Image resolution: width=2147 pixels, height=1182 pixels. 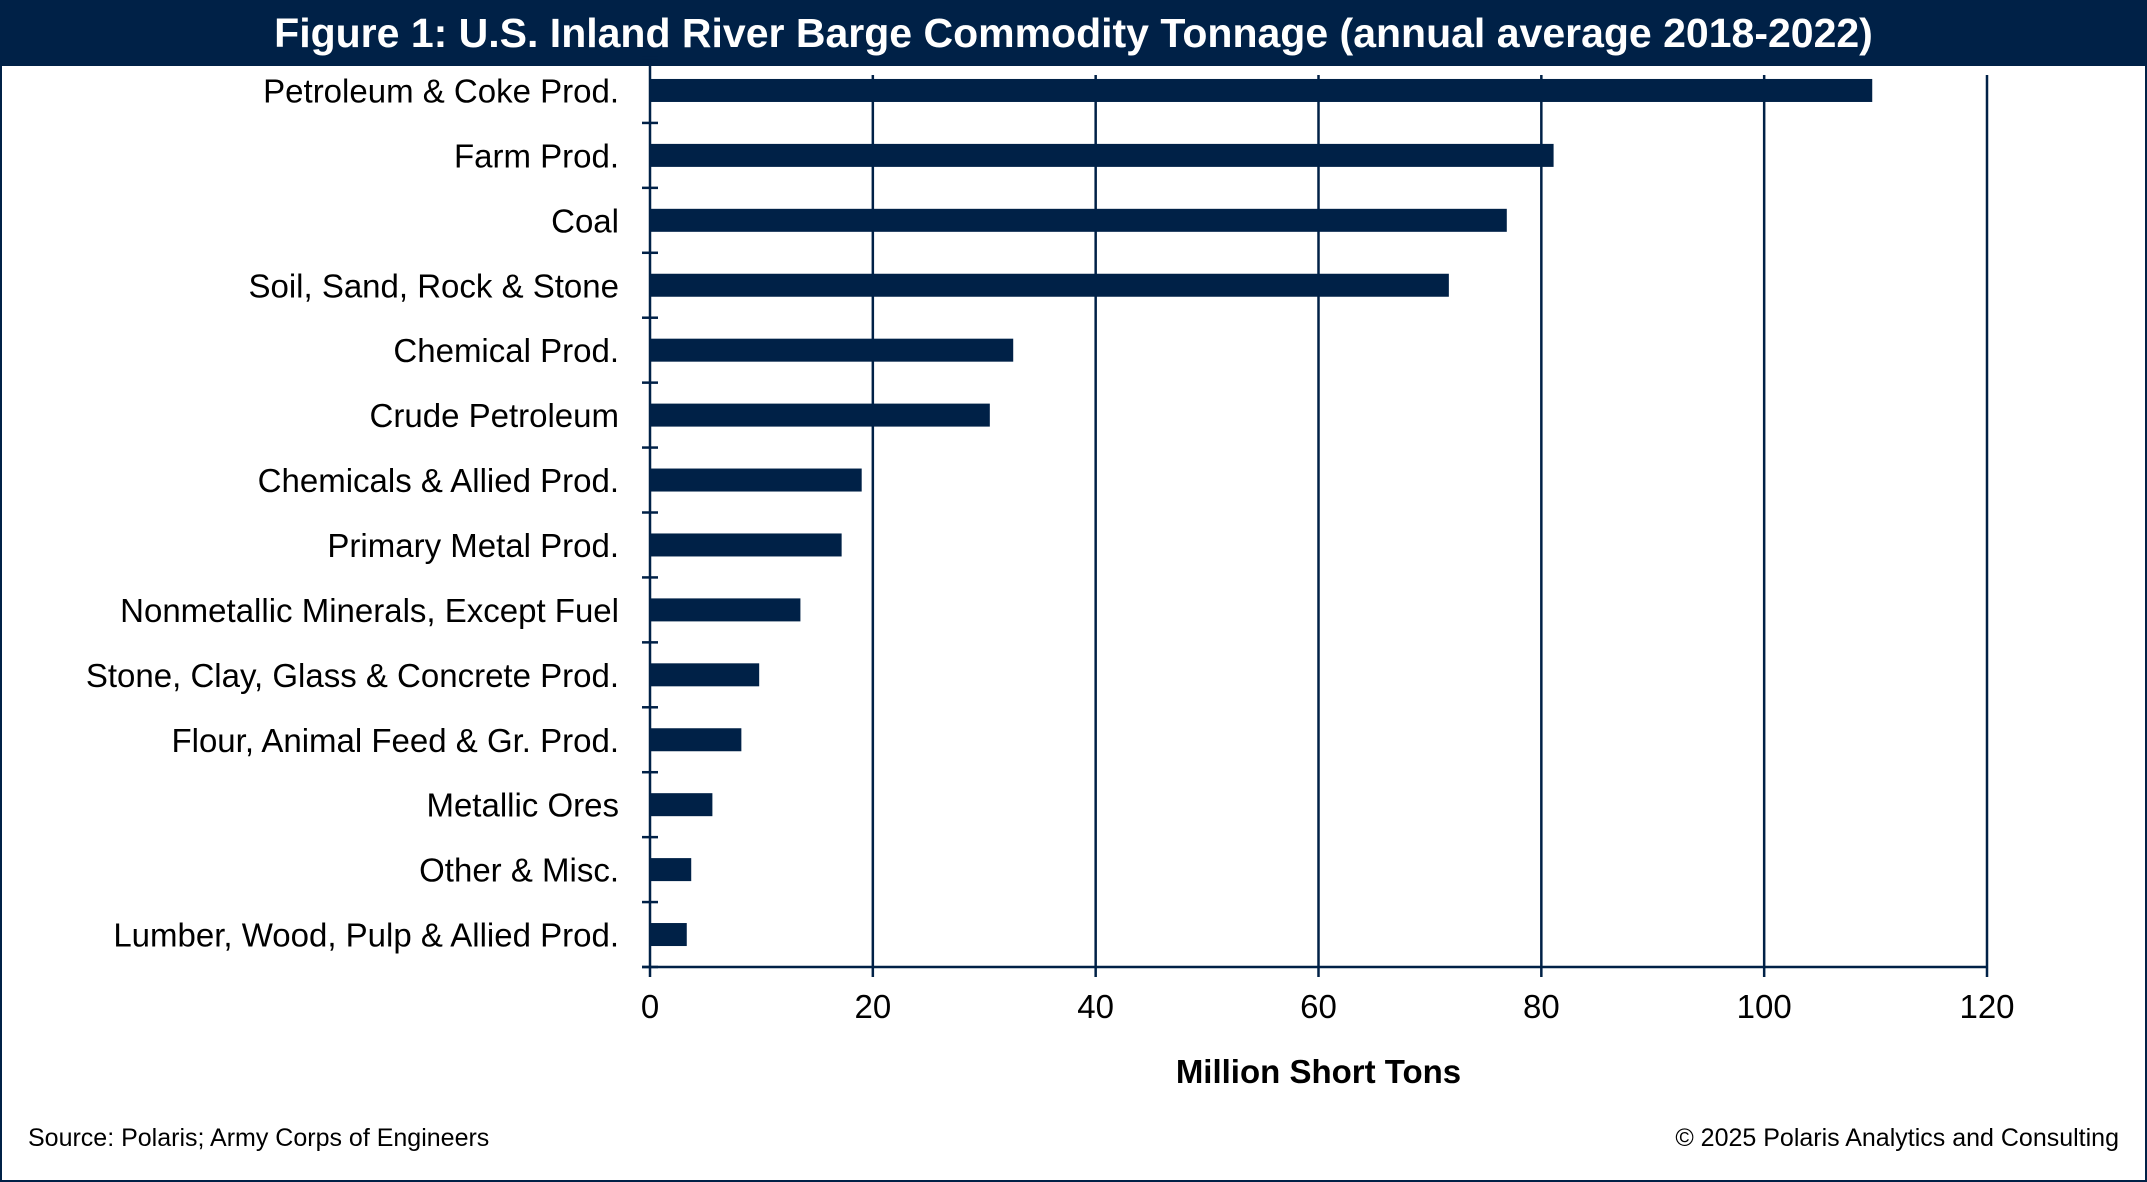 What do you see at coordinates (352, 675) in the screenshot?
I see `category-label: Stone, Clay, Glass & Concrete Prod.` at bounding box center [352, 675].